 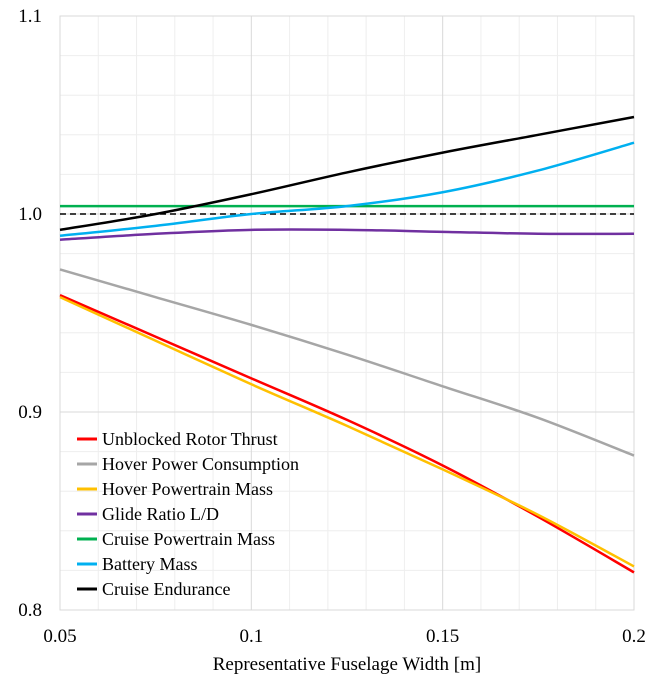 What do you see at coordinates (30, 412) in the screenshot?
I see `y-tick-label: 0.9` at bounding box center [30, 412].